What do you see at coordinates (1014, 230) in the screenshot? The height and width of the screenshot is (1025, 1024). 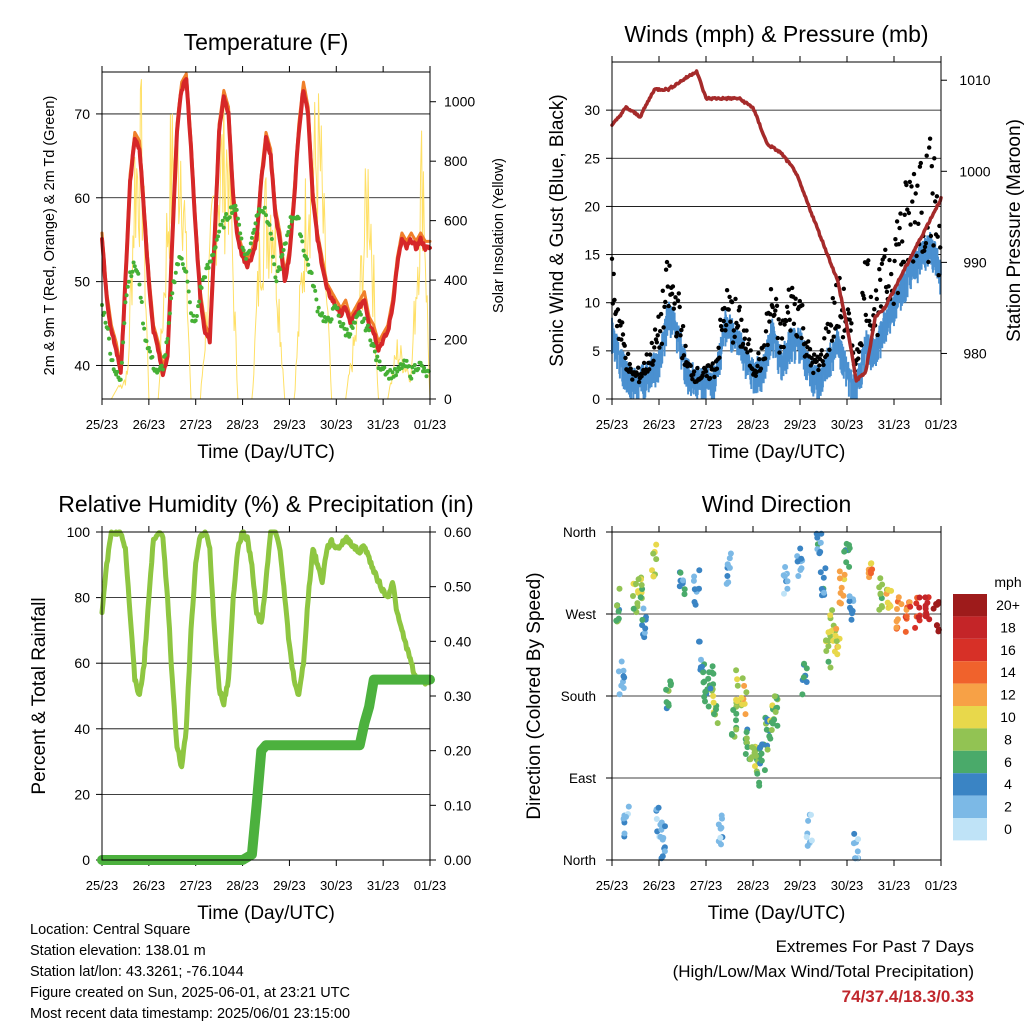 I see `y2-axis-label: Station Pressure (Maroon)` at bounding box center [1014, 230].